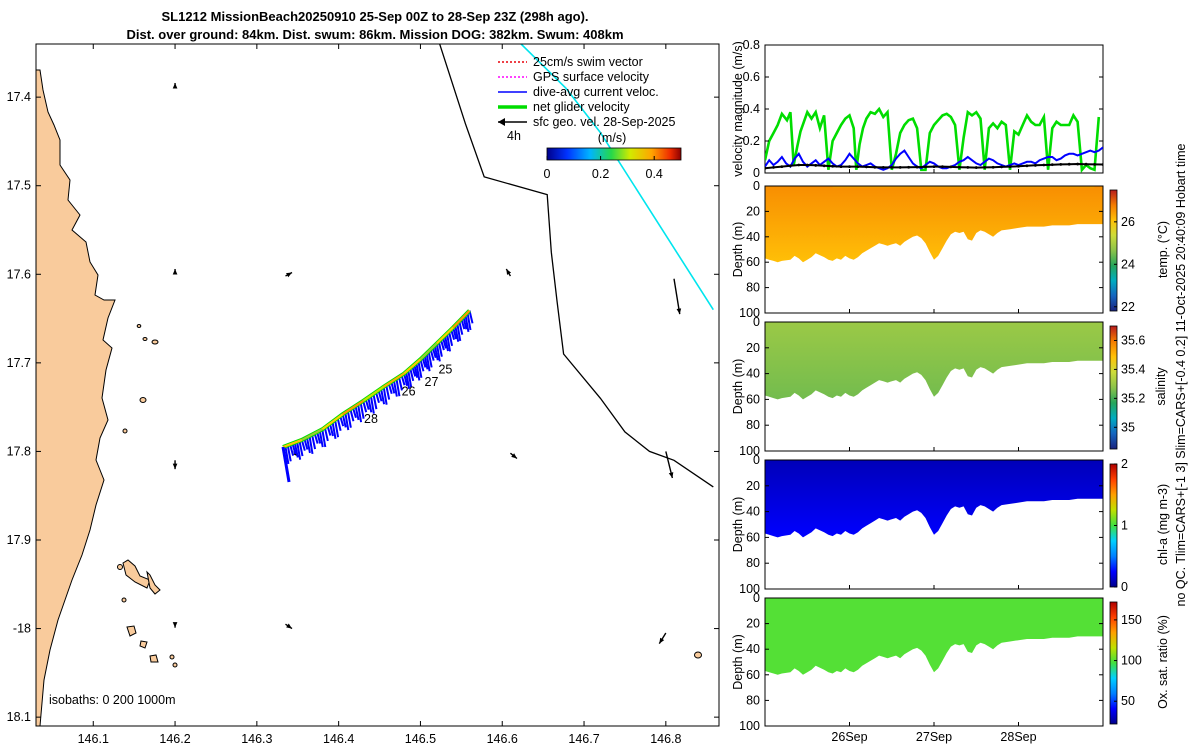 The image size is (1200, 750). What do you see at coordinates (596, 92) in the screenshot?
I see `legend-dive-label: dive-avg current veloc.` at bounding box center [596, 92].